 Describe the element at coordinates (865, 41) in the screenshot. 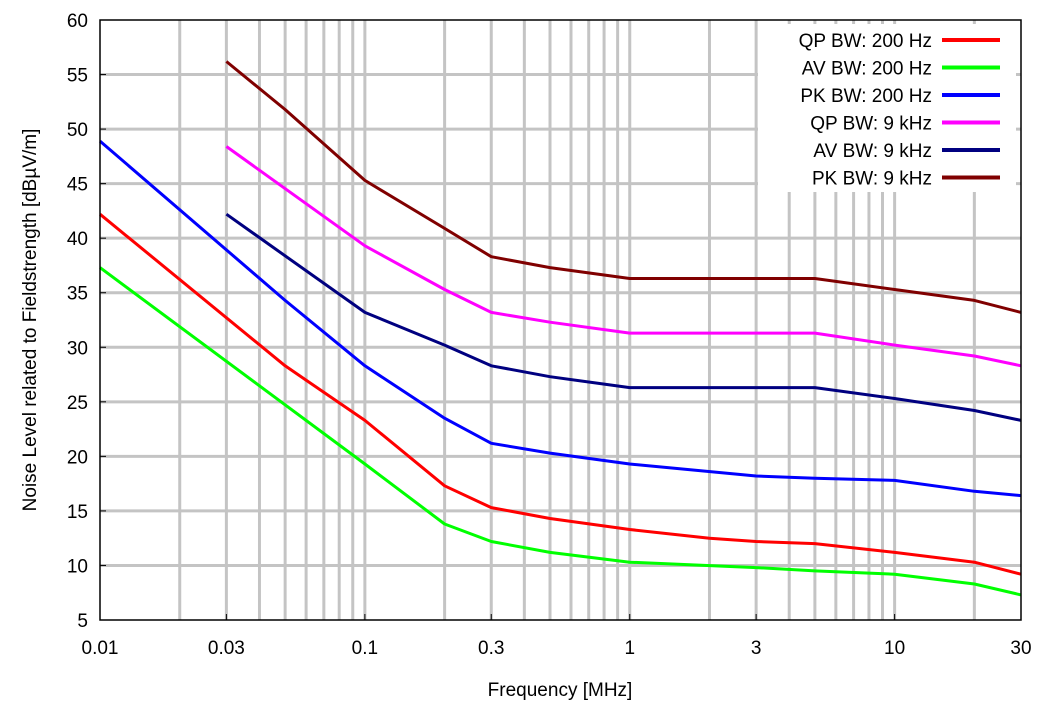

I see `legend-label: QP BW: 200 Hz` at that location.